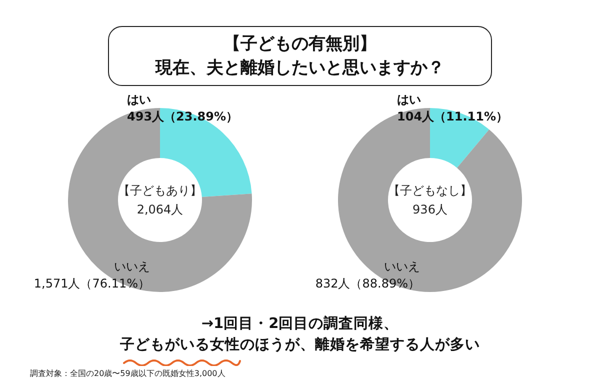 This screenshot has width=600, height=390. I want to click on text: 【子どもの有無別】, so click(300, 44).